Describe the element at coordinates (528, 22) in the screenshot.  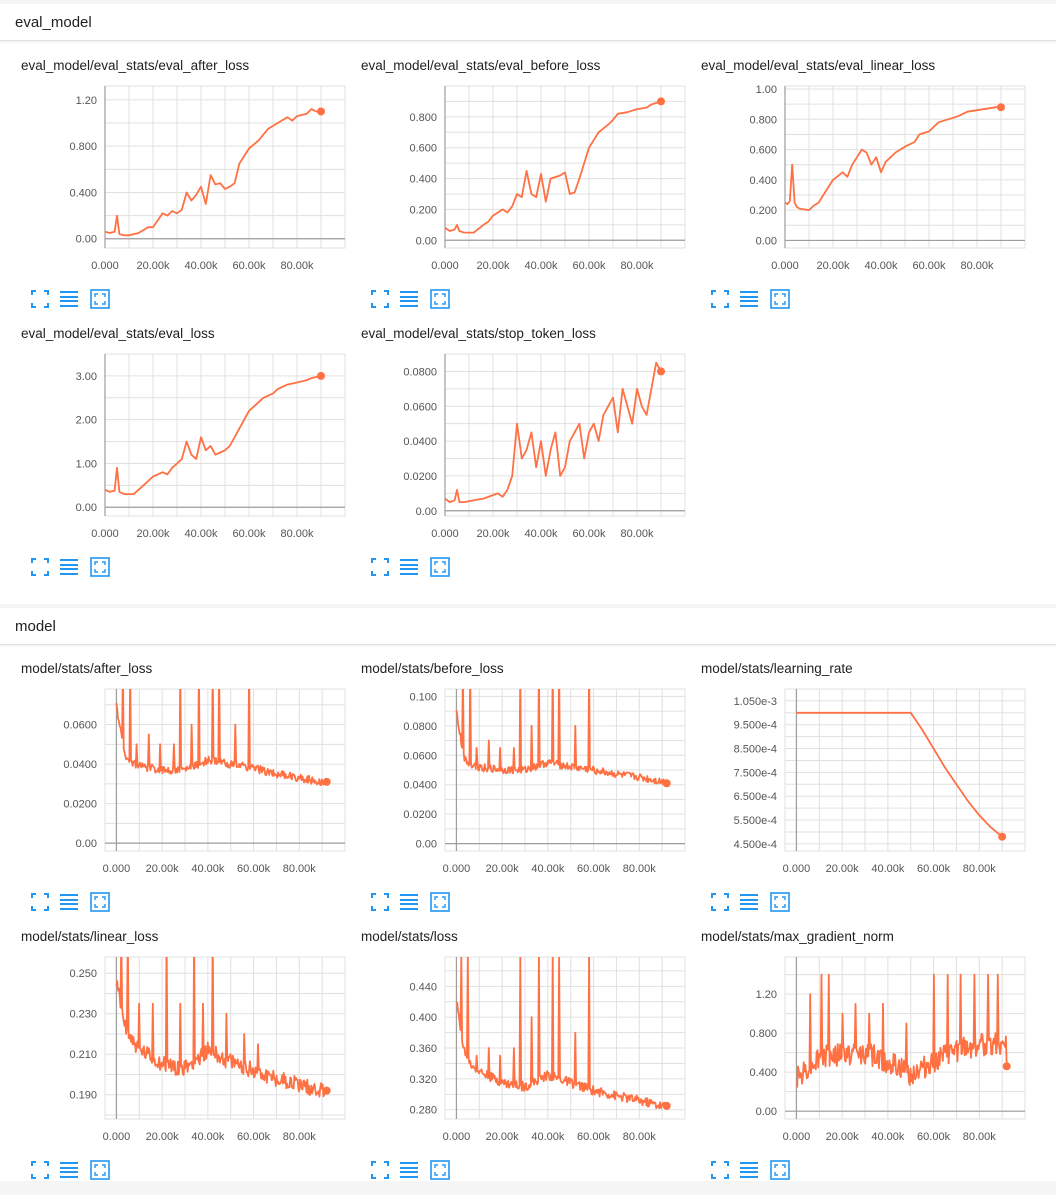
I see `group-header-eval-model: eval_model` at that location.